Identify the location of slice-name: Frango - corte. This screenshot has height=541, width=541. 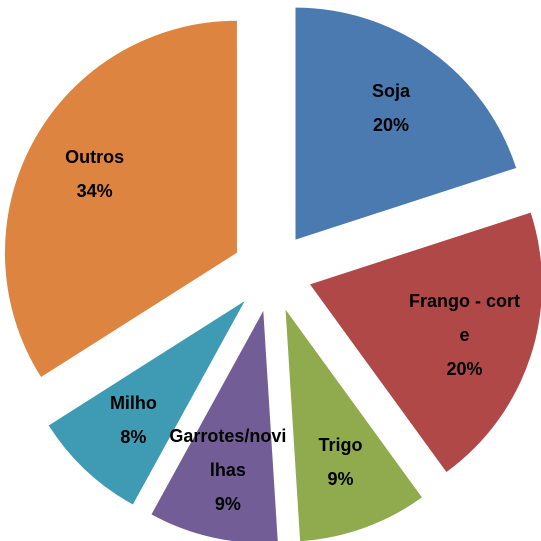
(464, 317).